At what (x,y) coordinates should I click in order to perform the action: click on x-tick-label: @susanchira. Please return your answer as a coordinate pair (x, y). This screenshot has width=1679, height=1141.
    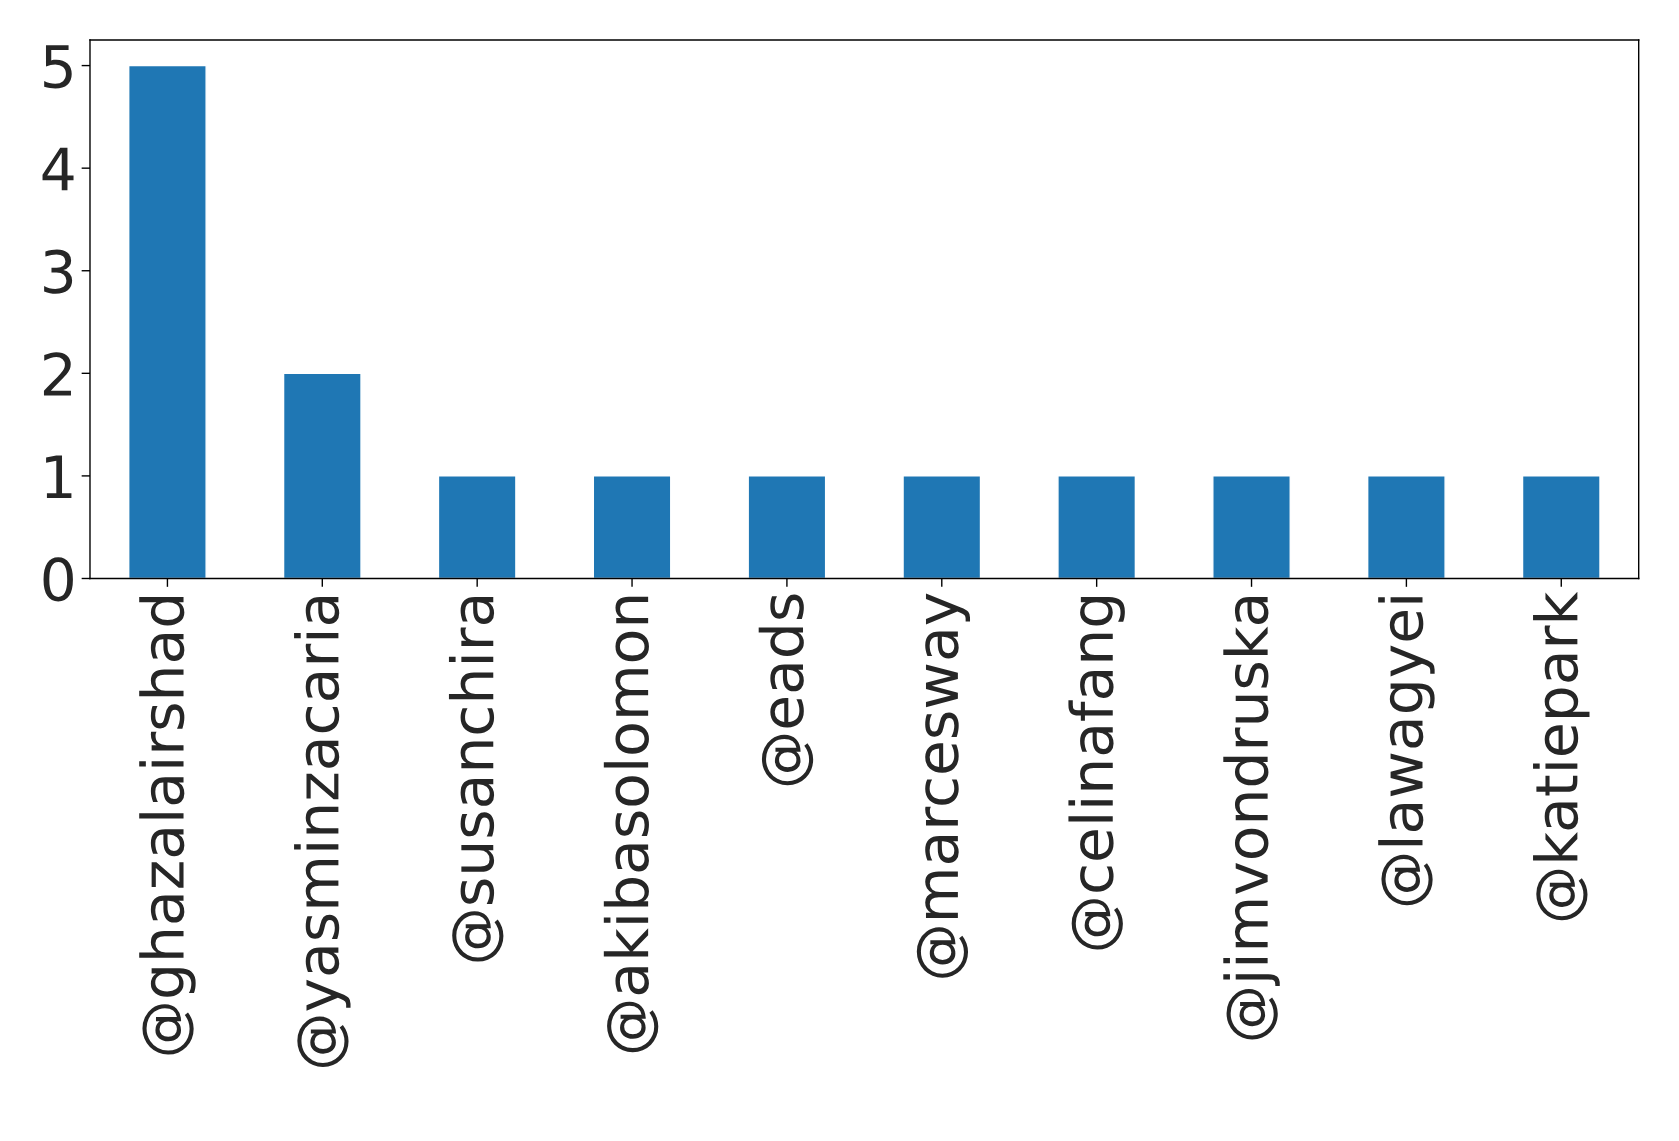
    Looking at the image, I should click on (476, 779).